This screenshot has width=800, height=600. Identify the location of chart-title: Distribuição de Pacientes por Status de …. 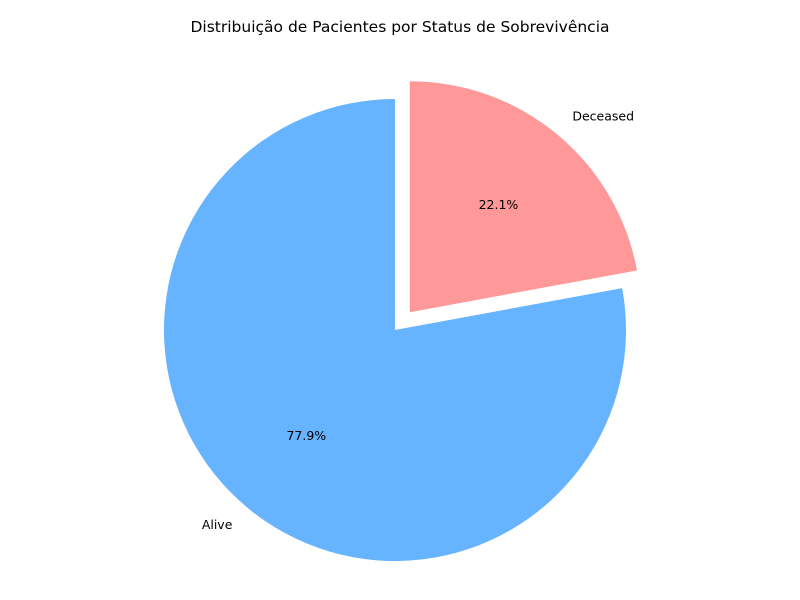
(399, 27).